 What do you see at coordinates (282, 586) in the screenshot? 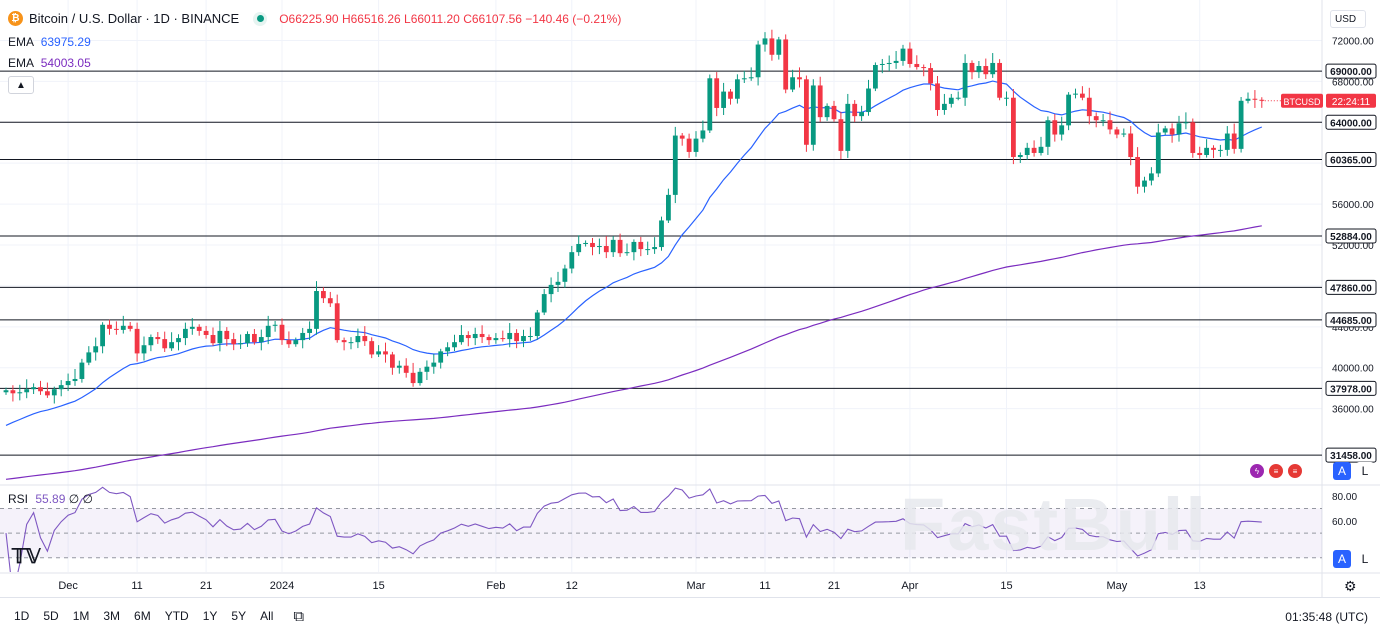
I see `x-tick-label: 2024` at bounding box center [282, 586].